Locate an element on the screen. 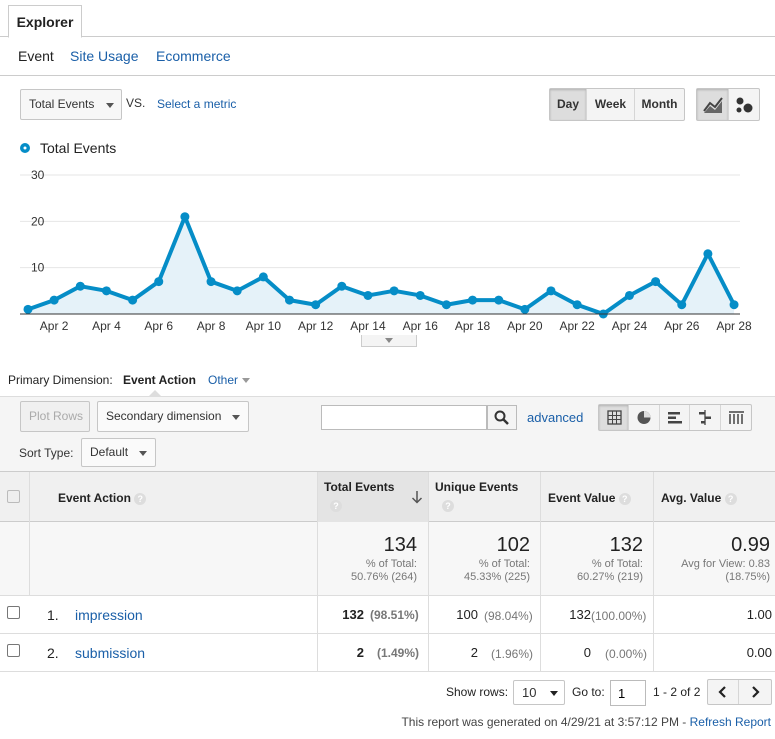 This screenshot has height=739, width=775. dimension-event-action: Event Action is located at coordinates (159, 380).